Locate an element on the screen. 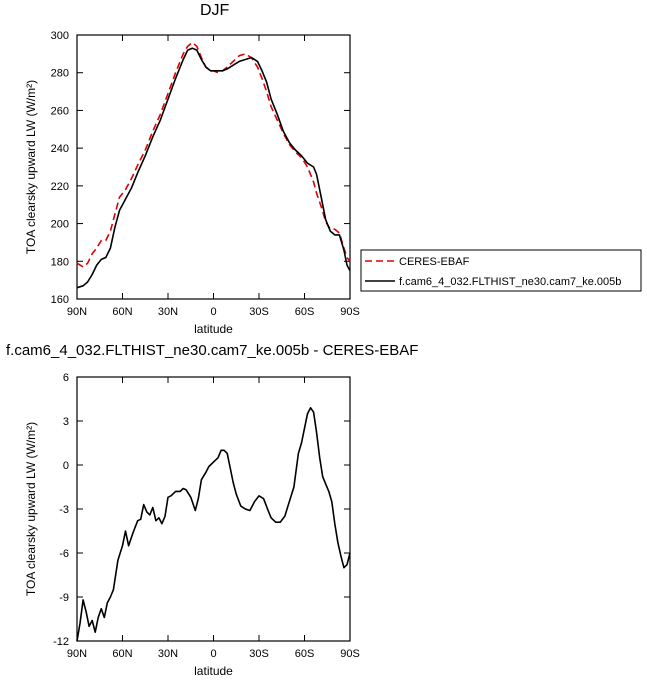 The image size is (647, 690). y-tick-label: 200 is located at coordinates (60, 225).